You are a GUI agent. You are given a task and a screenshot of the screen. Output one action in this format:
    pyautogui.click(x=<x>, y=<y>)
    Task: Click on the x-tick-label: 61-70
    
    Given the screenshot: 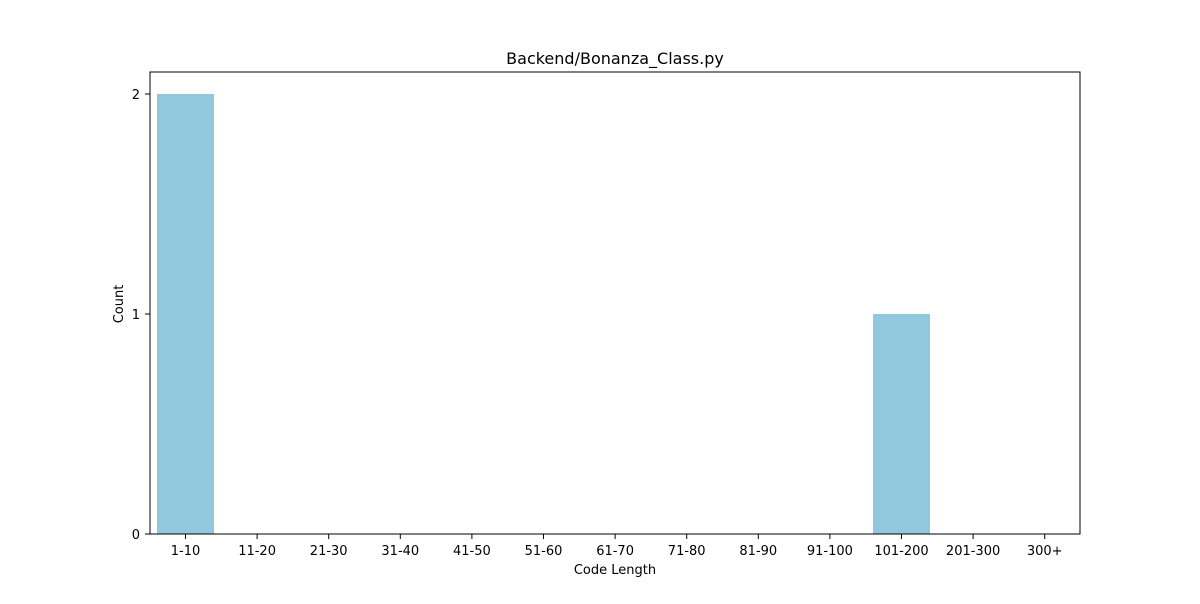 What is the action you would take?
    pyautogui.click(x=615, y=551)
    